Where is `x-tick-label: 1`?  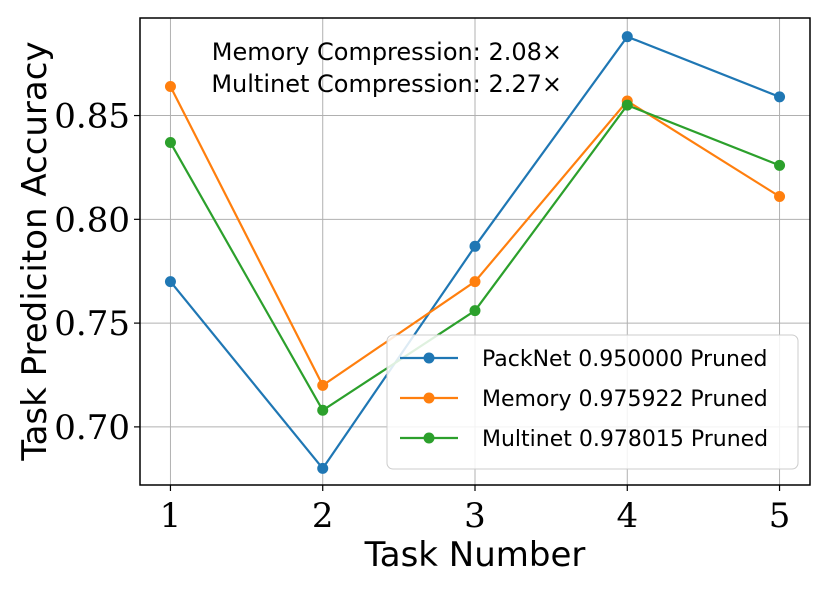
x-tick-label: 1 is located at coordinates (171, 516).